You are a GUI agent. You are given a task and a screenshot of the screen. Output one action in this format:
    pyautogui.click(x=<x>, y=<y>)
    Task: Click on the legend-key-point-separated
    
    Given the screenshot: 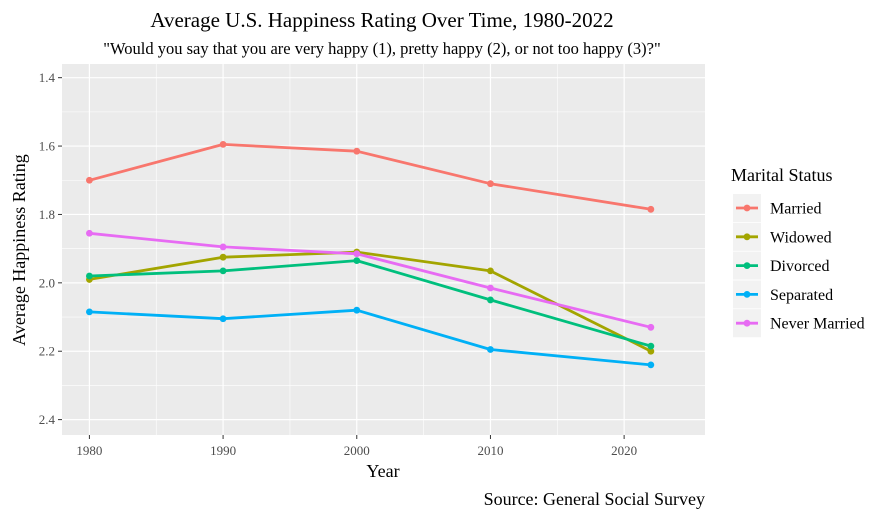 What is the action you would take?
    pyautogui.click(x=747, y=294)
    